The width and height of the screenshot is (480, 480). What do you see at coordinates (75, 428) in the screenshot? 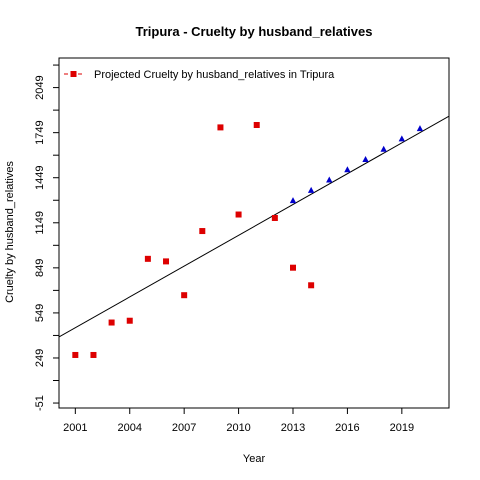
I see `x-tick-label: 2001` at bounding box center [75, 428].